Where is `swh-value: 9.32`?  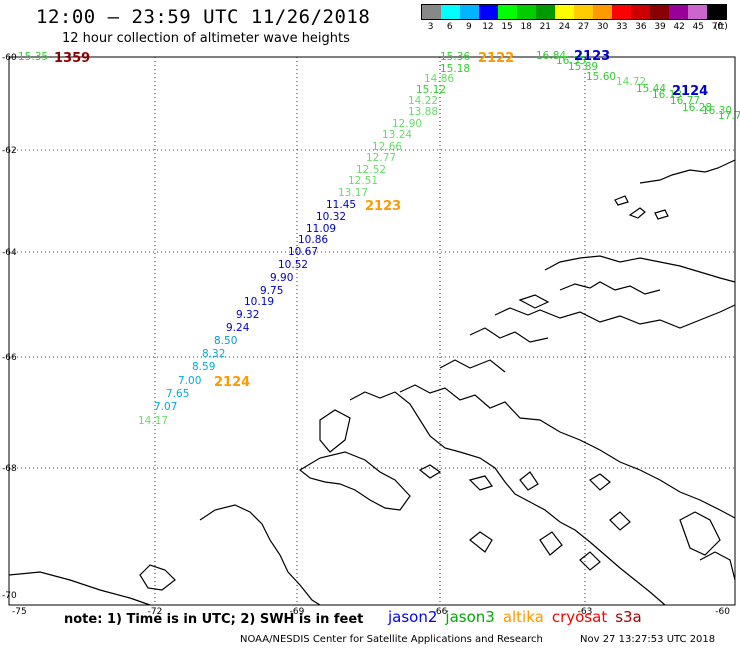 swh-value: 9.32 is located at coordinates (247, 315).